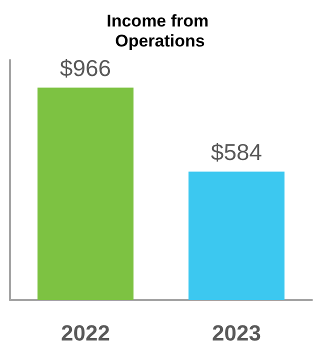 This screenshot has width=320, height=360. What do you see at coordinates (236, 152) in the screenshot?
I see `data-label: $584` at bounding box center [236, 152].